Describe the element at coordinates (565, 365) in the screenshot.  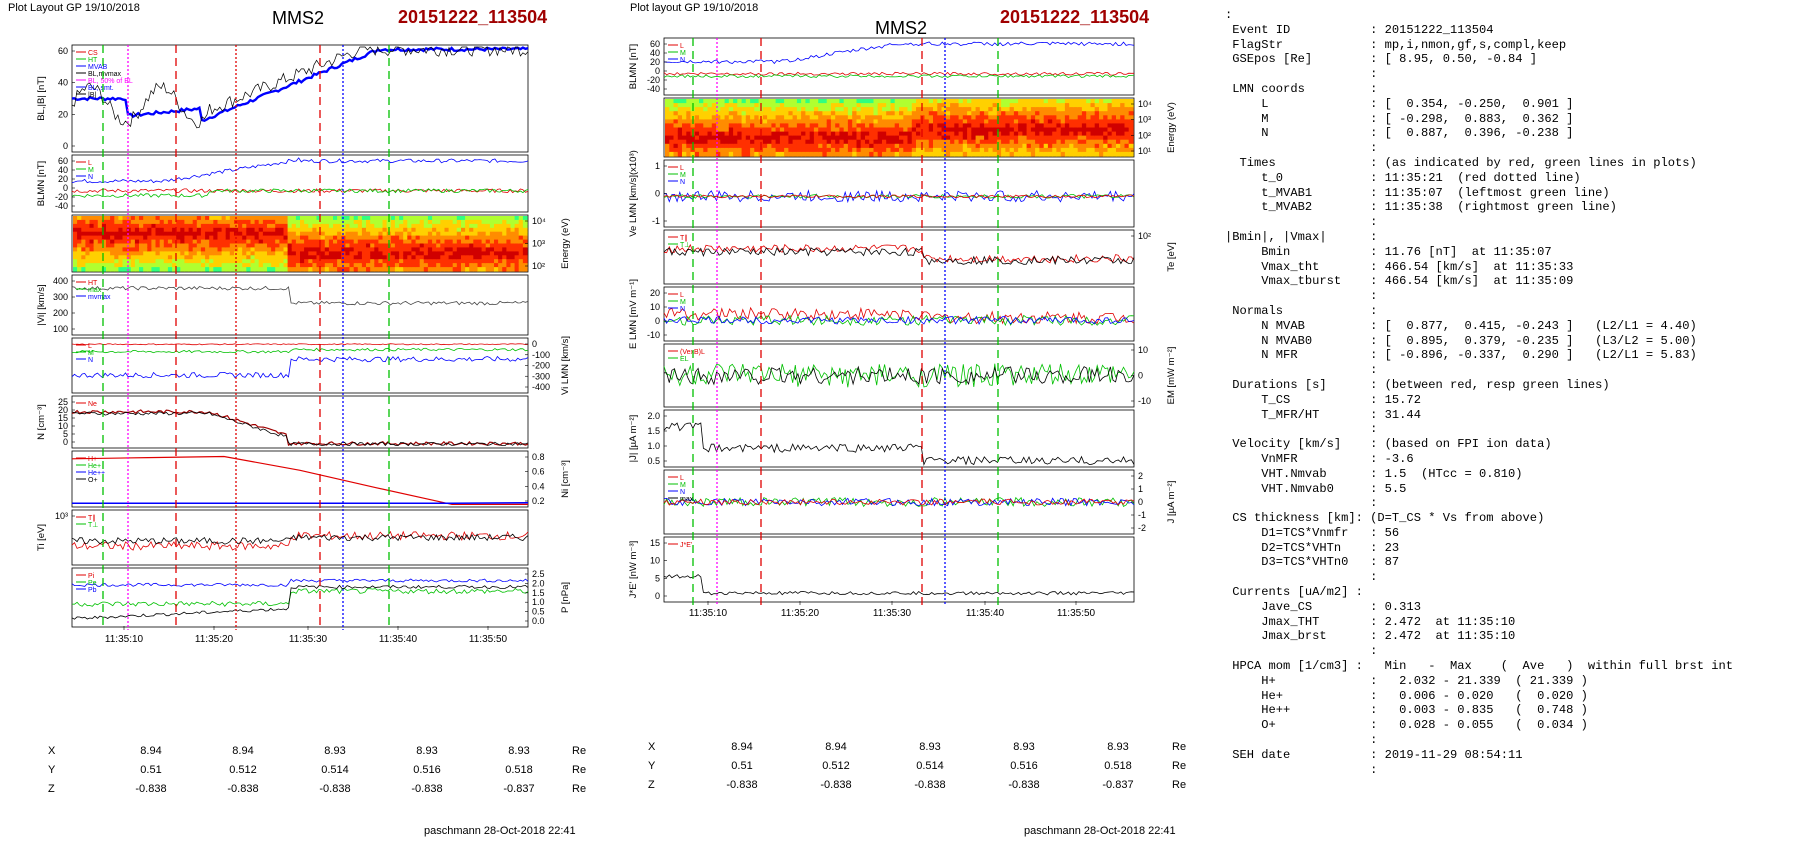
I see `y-axis-label: Vi LMN [km/s]` at that location.